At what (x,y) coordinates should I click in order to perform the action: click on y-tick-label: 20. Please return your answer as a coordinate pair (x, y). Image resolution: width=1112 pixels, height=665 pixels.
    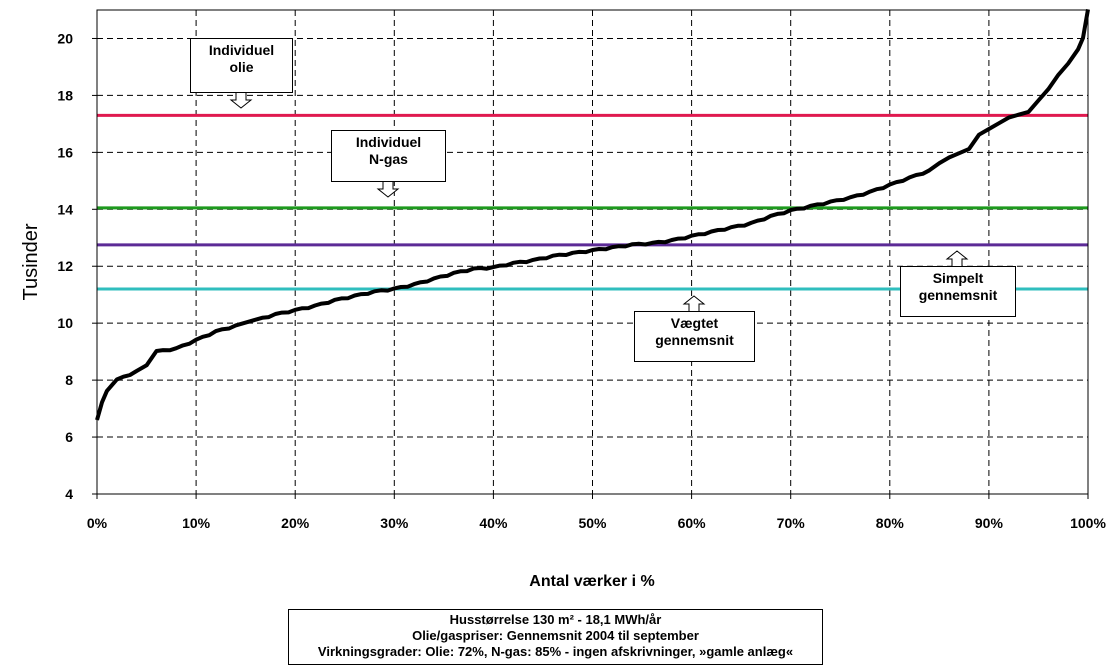
    Looking at the image, I should click on (65, 38).